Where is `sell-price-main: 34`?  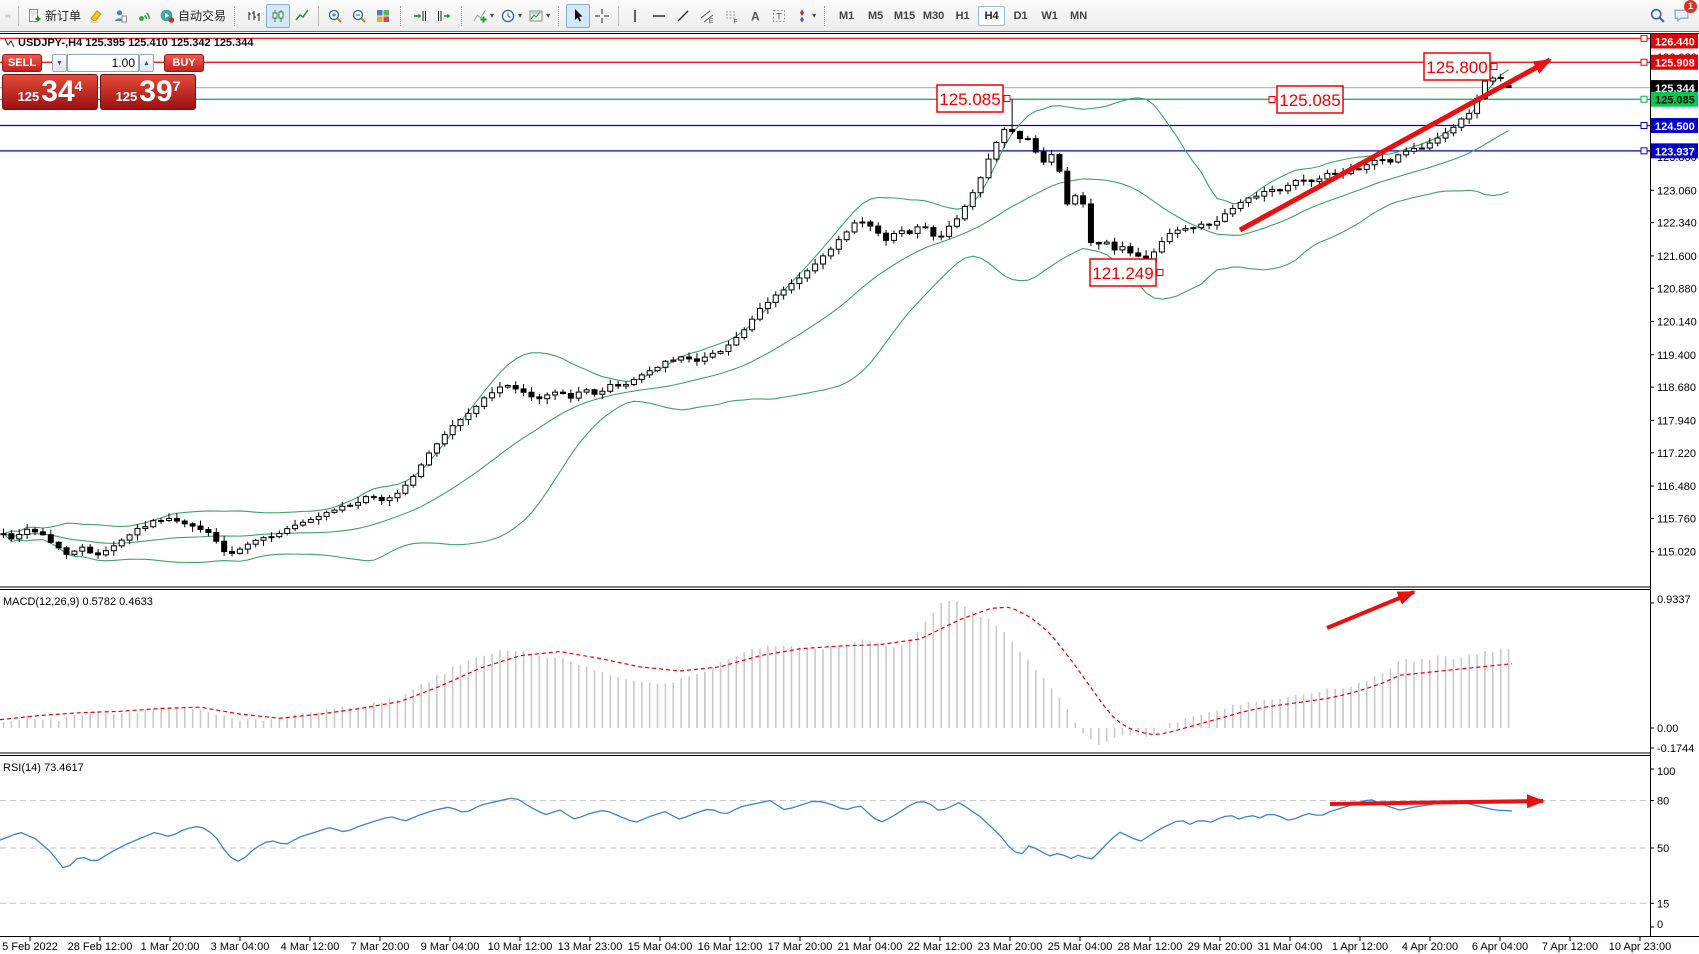
sell-price-main: 34 is located at coordinates (58, 91).